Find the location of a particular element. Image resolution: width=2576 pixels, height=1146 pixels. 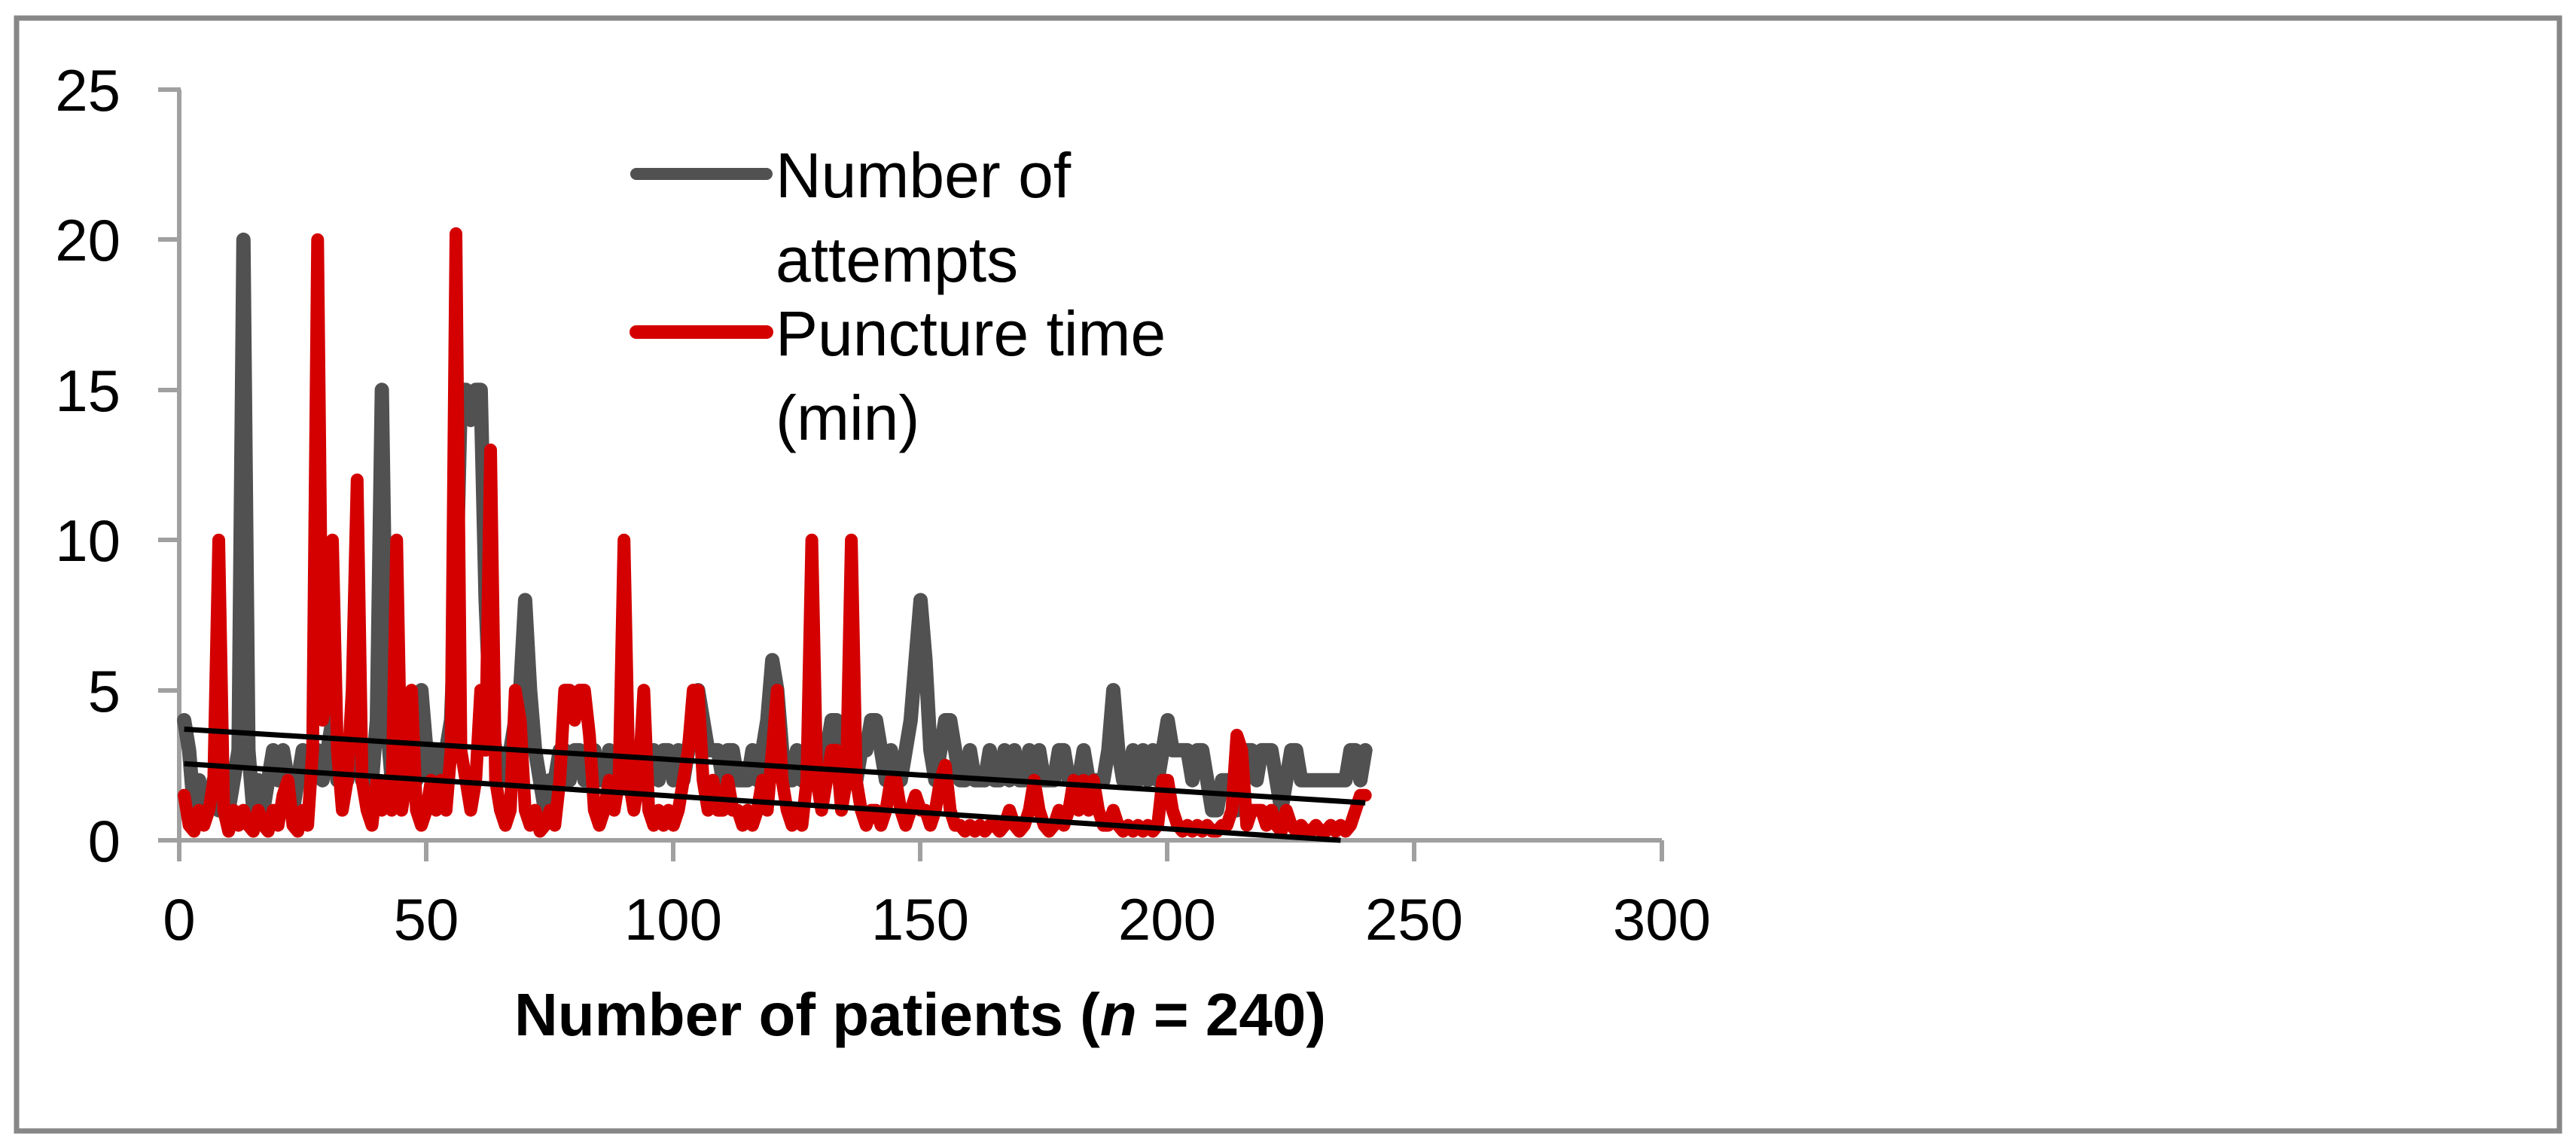

y-tick-label: 10 is located at coordinates (87, 540).